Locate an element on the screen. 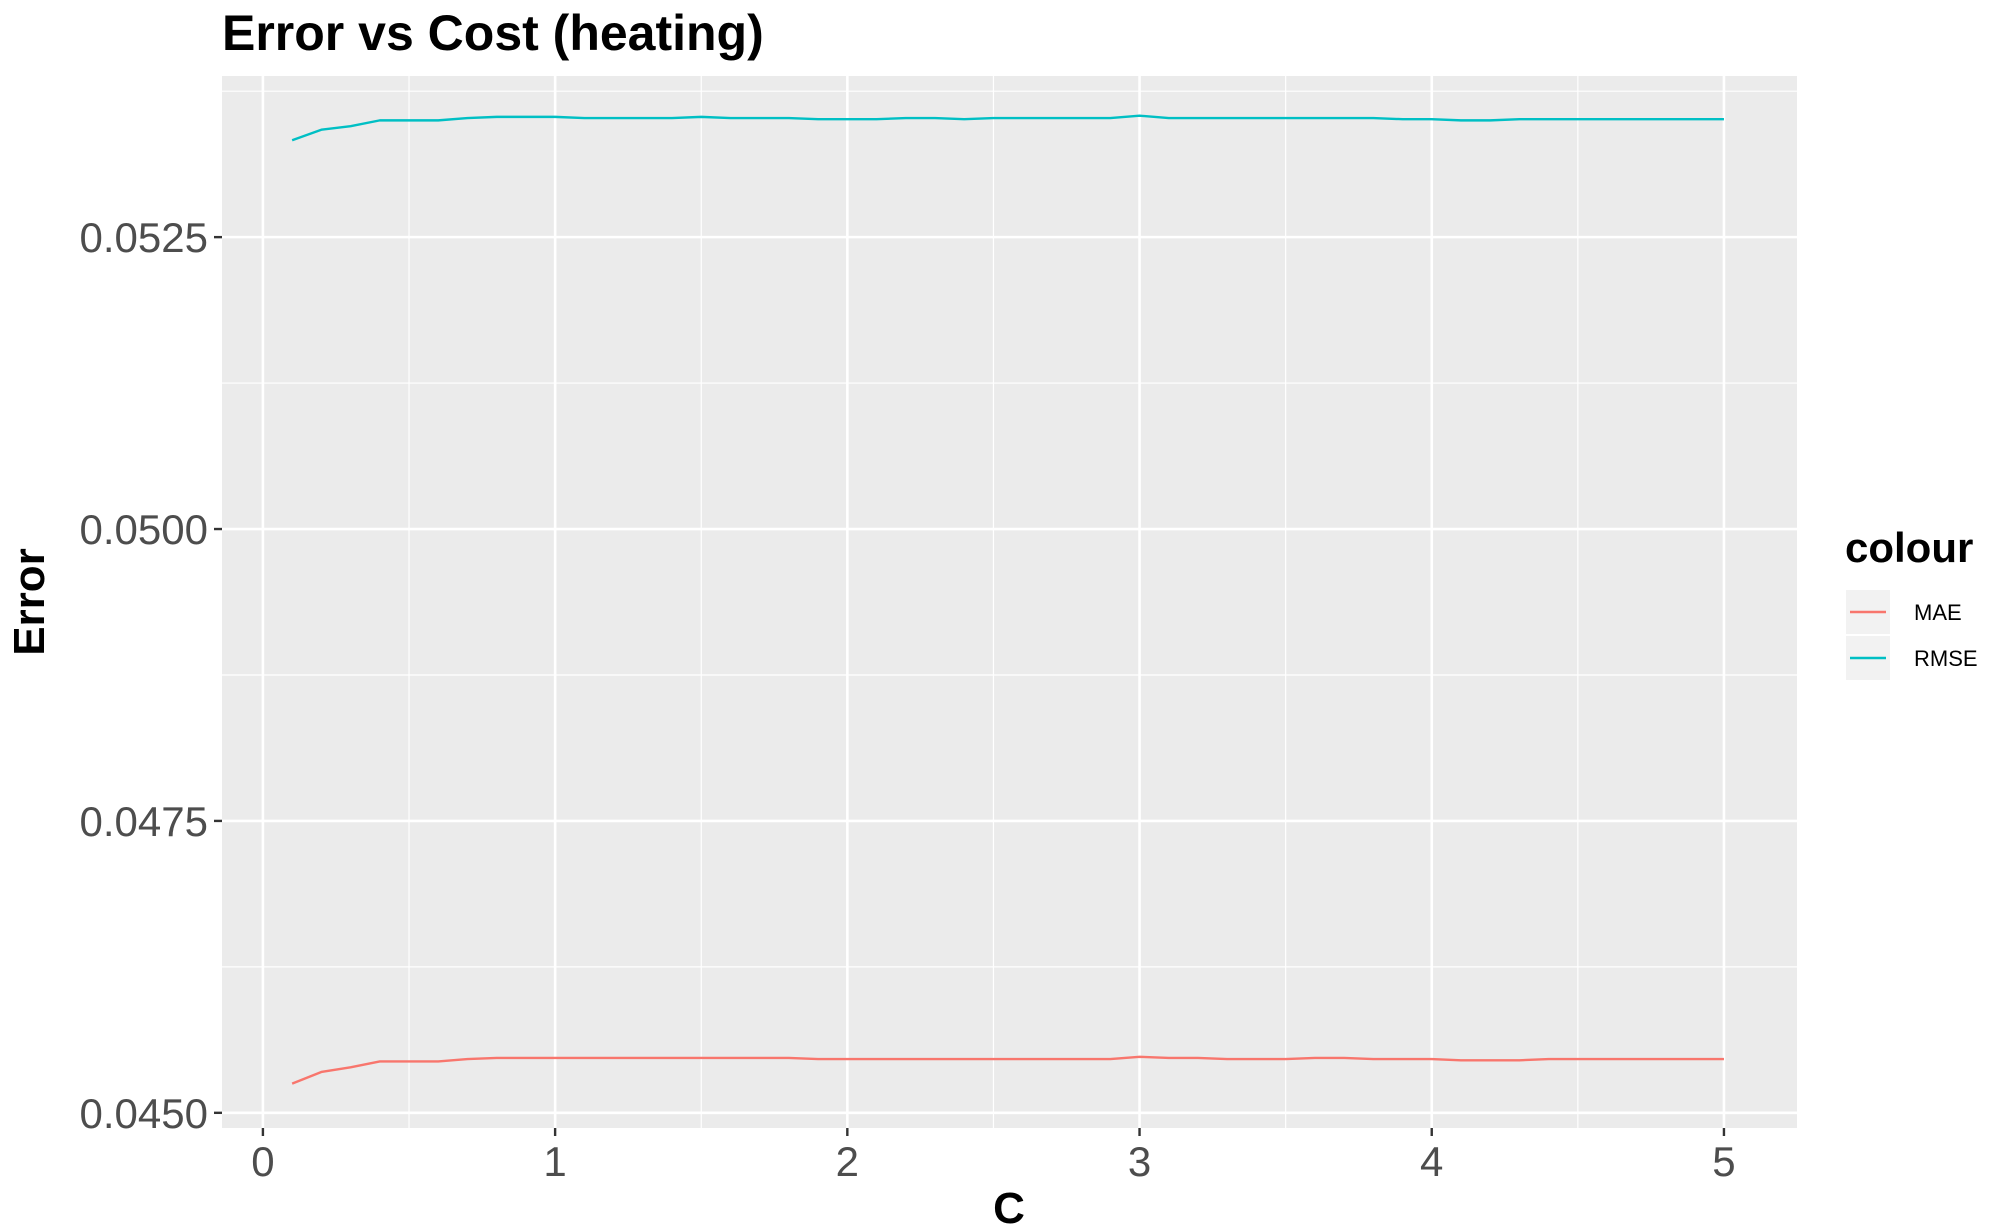  legend-label-rmse: RMSE is located at coordinates (1946, 658).